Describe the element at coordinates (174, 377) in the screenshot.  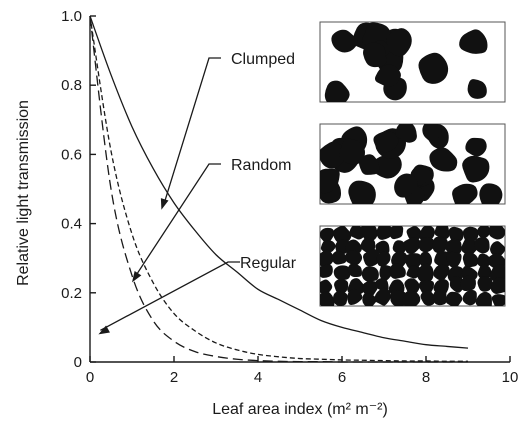
I see `x-tick-label: 2` at that location.